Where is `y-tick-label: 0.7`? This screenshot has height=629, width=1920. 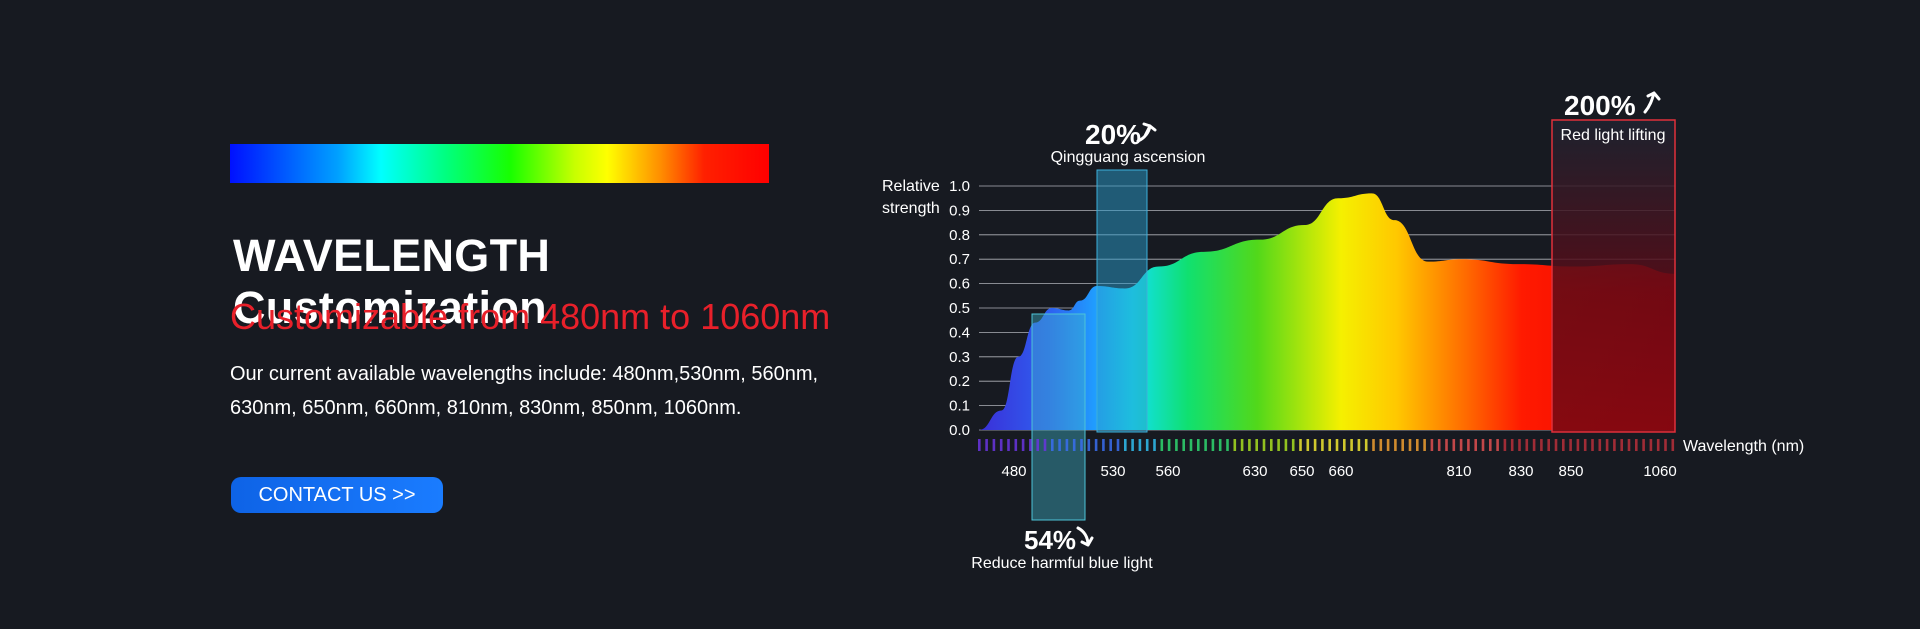 y-tick-label: 0.7 is located at coordinates (959, 259).